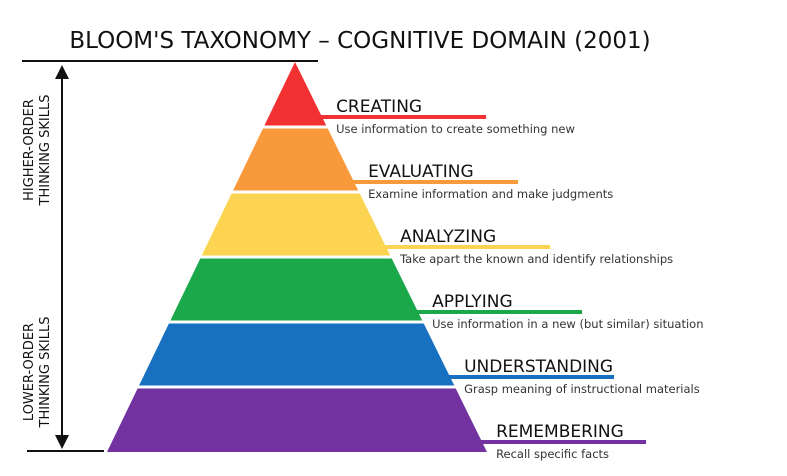 The image size is (787, 476). I want to click on level-name: EVALUATING, so click(421, 172).